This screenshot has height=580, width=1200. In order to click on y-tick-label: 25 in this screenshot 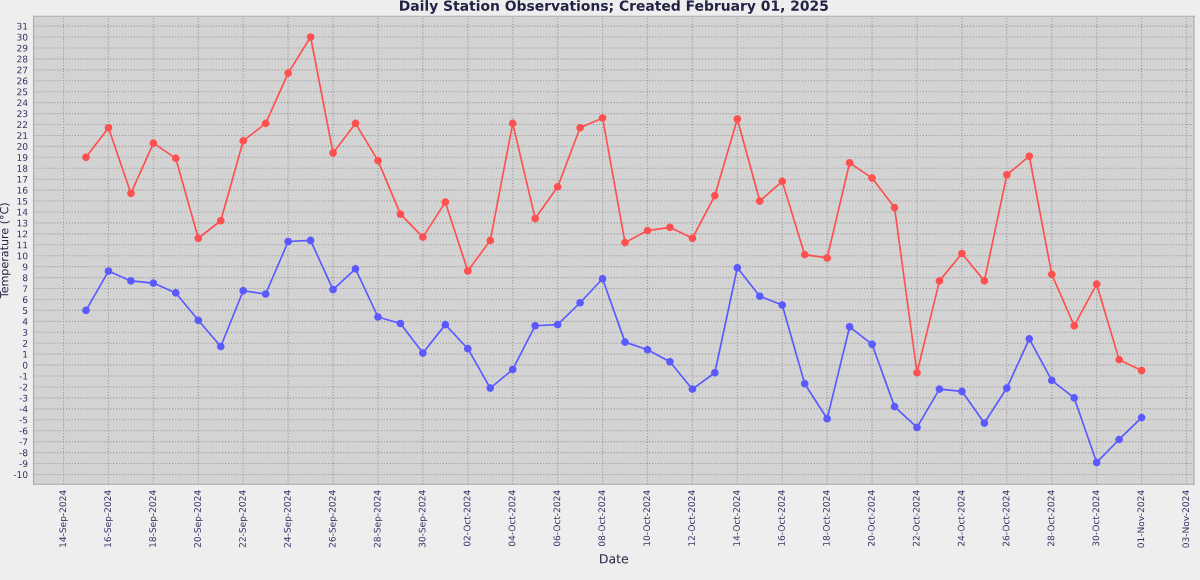, I will do `click(22, 92)`.